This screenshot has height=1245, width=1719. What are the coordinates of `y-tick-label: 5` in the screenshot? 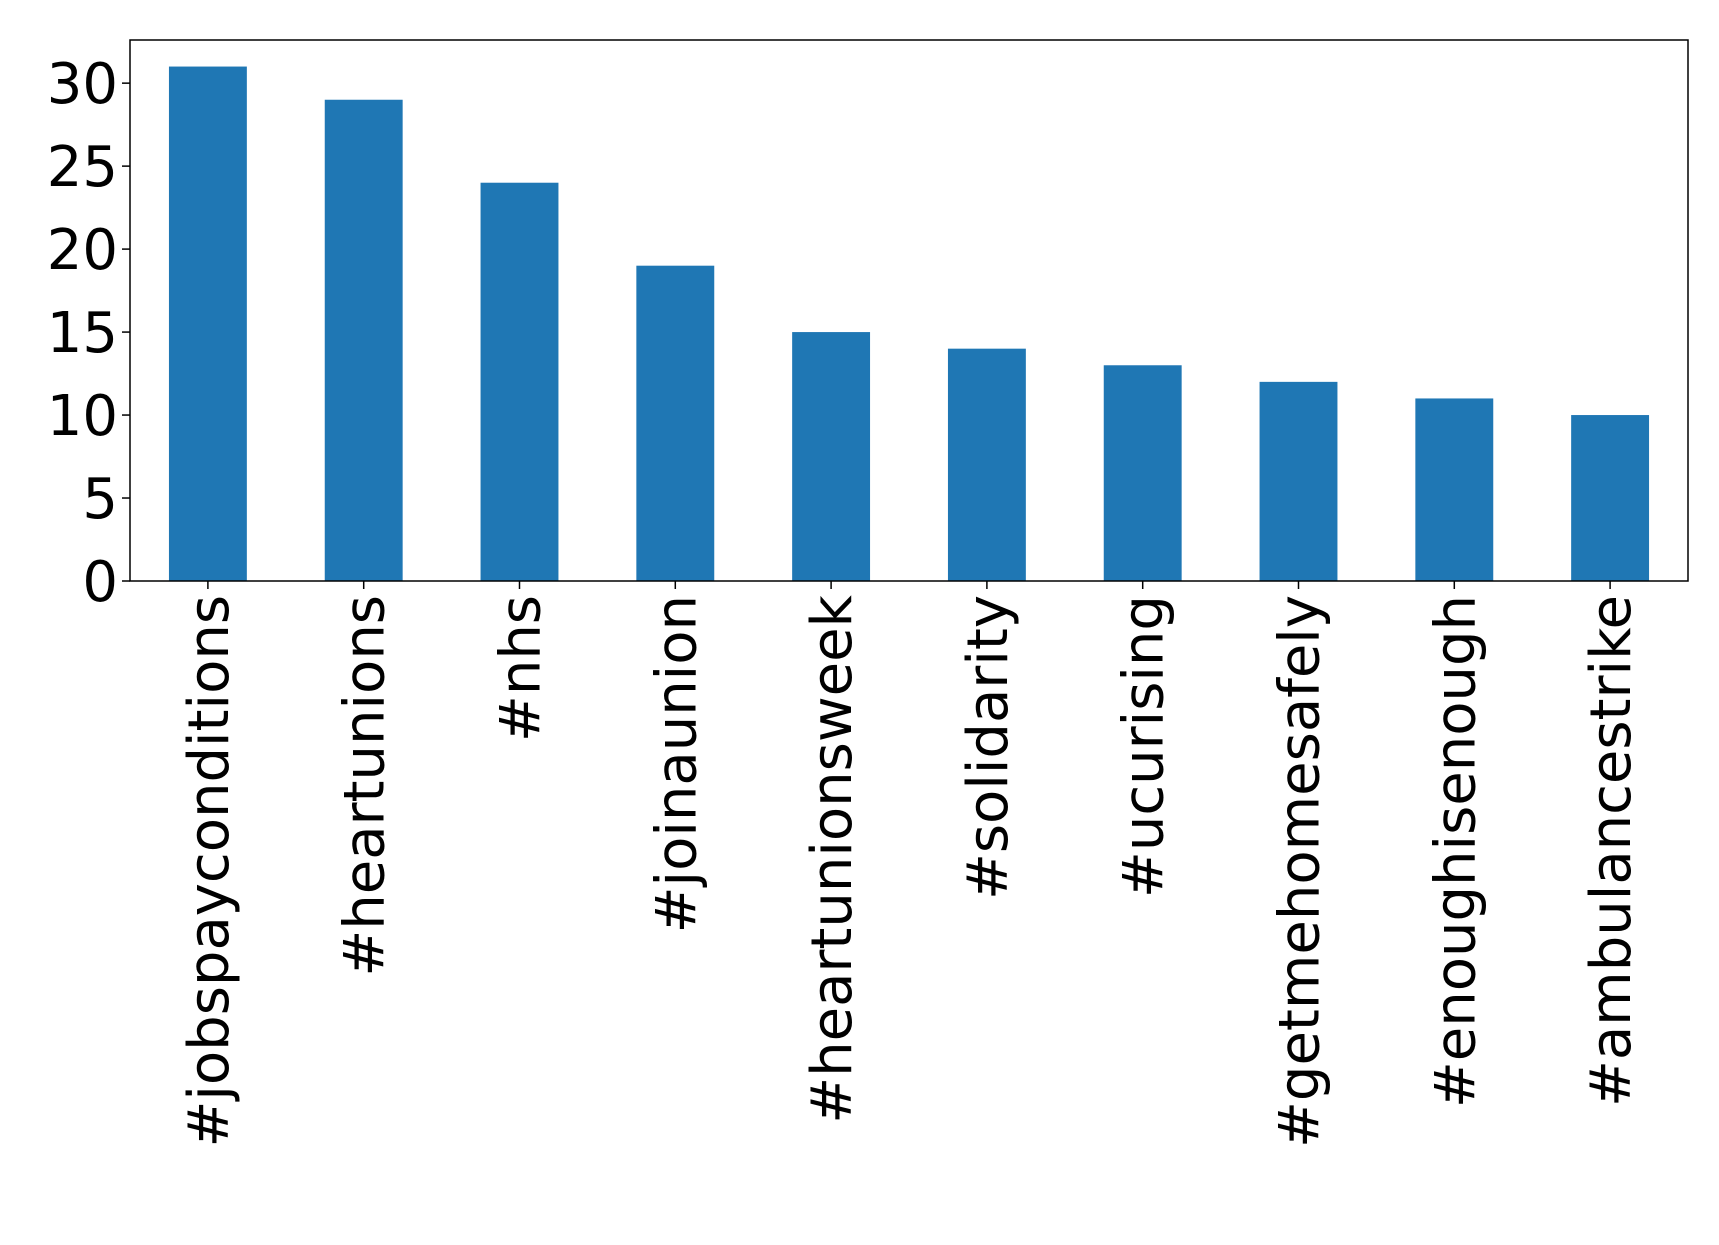 It's located at (100, 499).